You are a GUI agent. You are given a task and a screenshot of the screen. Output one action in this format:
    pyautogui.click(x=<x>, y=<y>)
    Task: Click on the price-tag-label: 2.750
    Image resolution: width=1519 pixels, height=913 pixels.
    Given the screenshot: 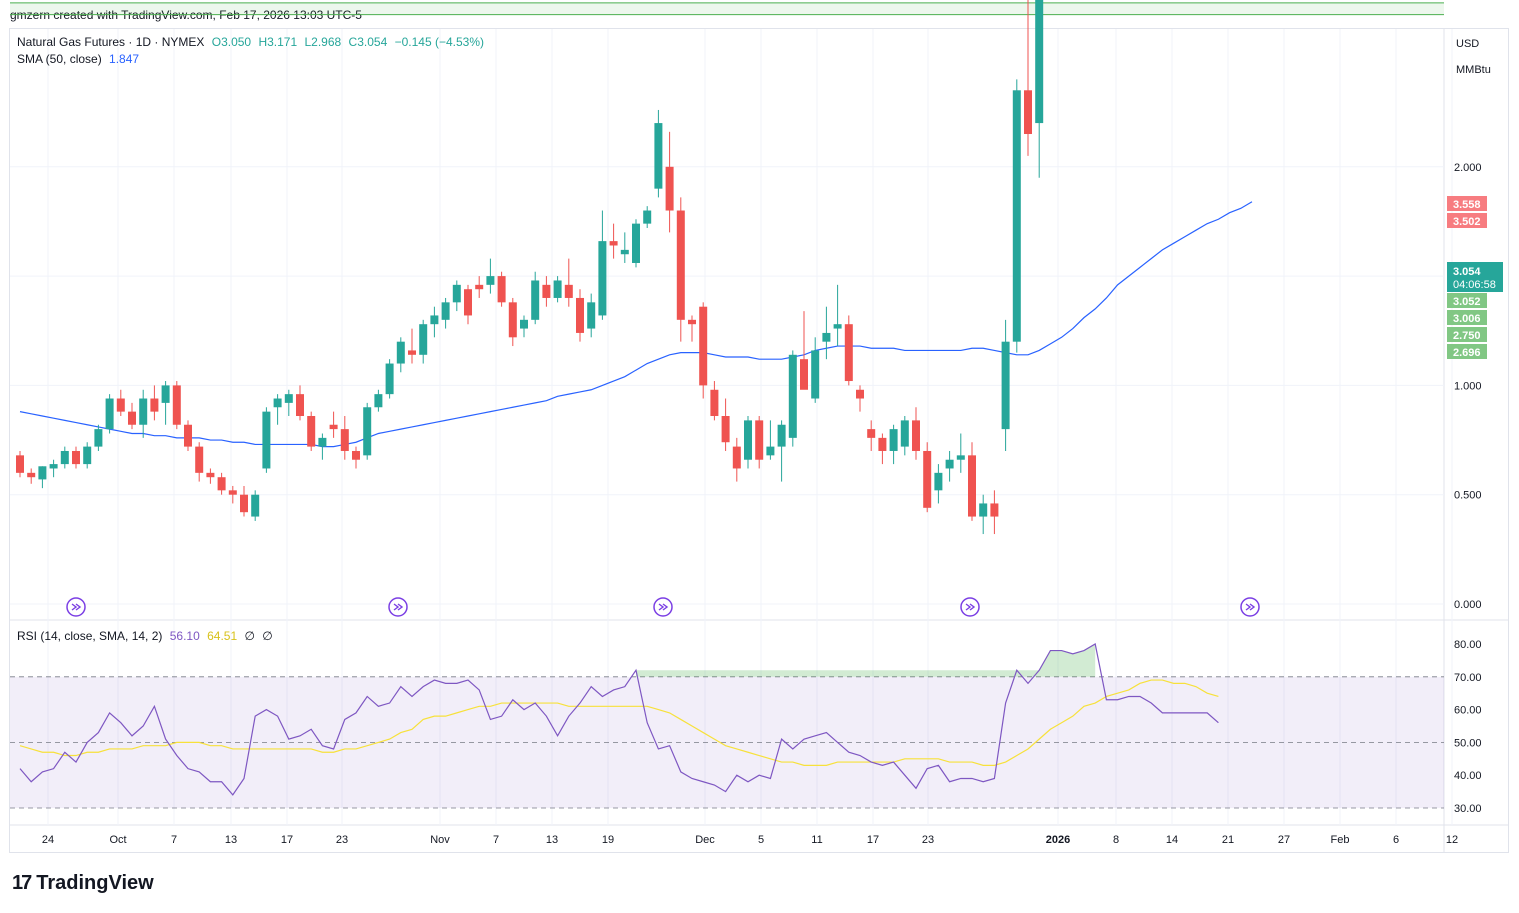 What is the action you would take?
    pyautogui.click(x=1467, y=336)
    